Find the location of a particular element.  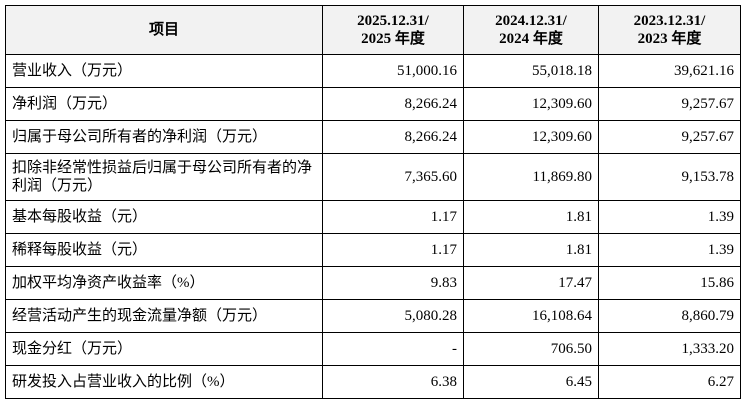

value-cell: 9.83 is located at coordinates (393, 283).